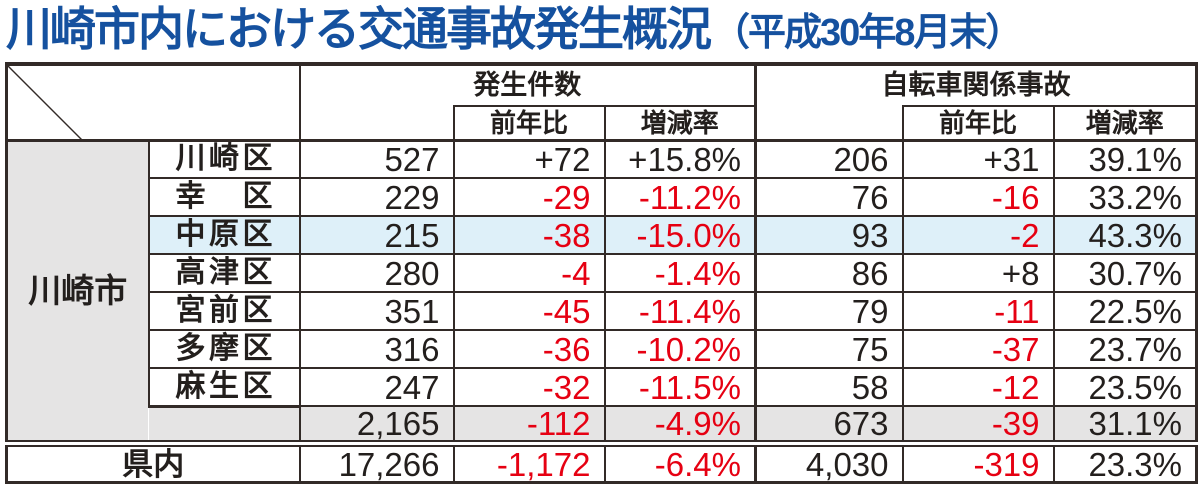 The width and height of the screenshot is (1200, 500). What do you see at coordinates (224, 235) in the screenshot?
I see `ward-name: 中原区` at bounding box center [224, 235].